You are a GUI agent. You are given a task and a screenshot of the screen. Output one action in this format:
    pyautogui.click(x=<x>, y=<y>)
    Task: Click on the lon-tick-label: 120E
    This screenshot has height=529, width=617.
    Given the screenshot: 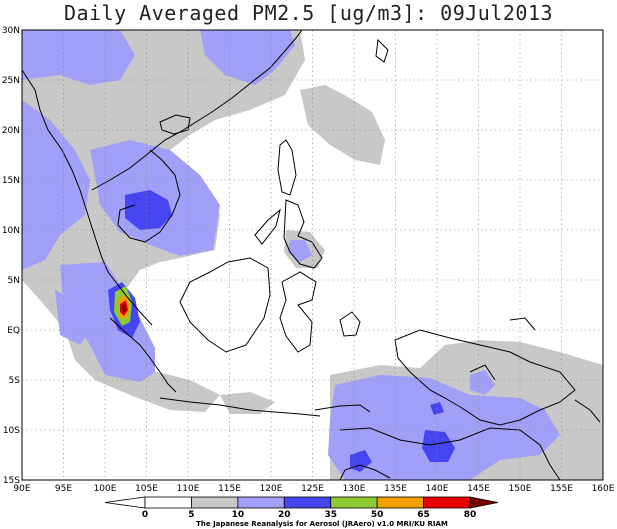 What is the action you would take?
    pyautogui.click(x=271, y=489)
    